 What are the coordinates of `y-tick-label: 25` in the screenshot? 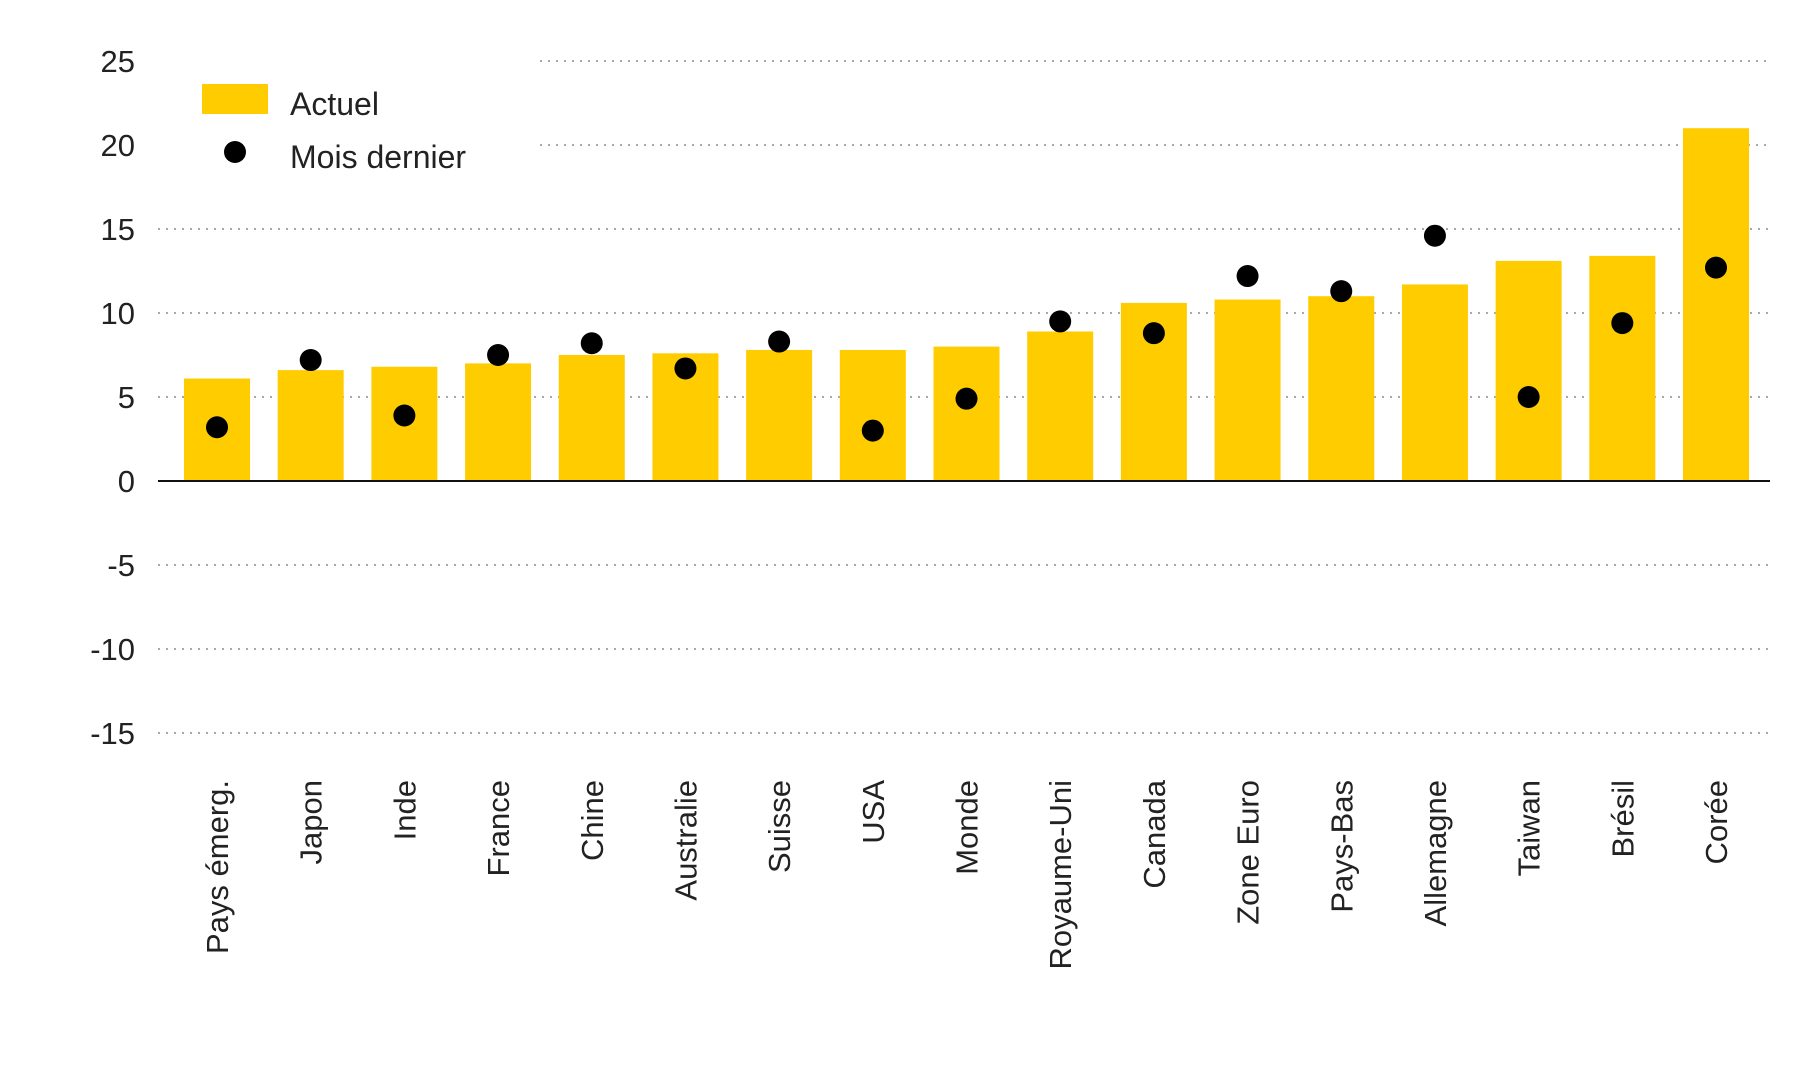 It's located at (118, 61).